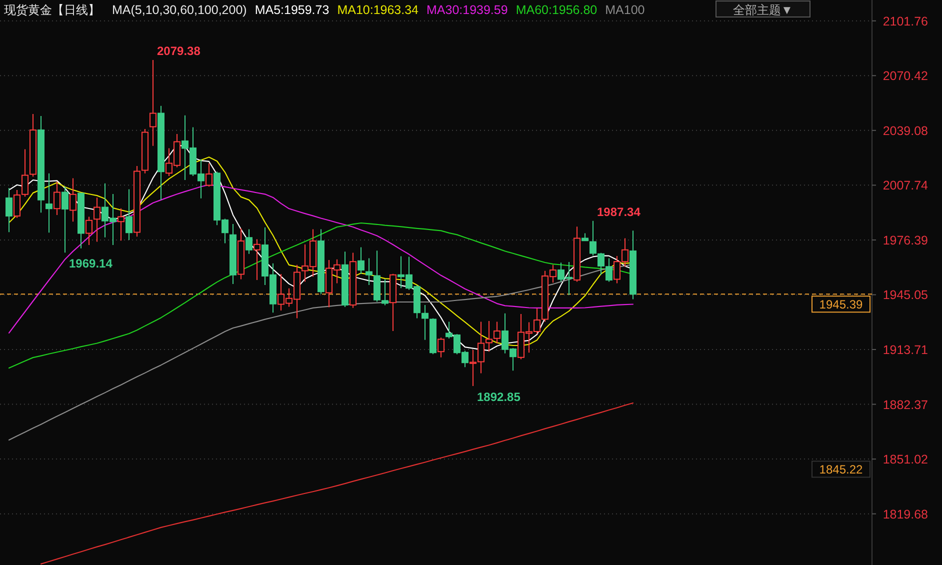  I want to click on y-tick-label: 2070.42, so click(905, 76).